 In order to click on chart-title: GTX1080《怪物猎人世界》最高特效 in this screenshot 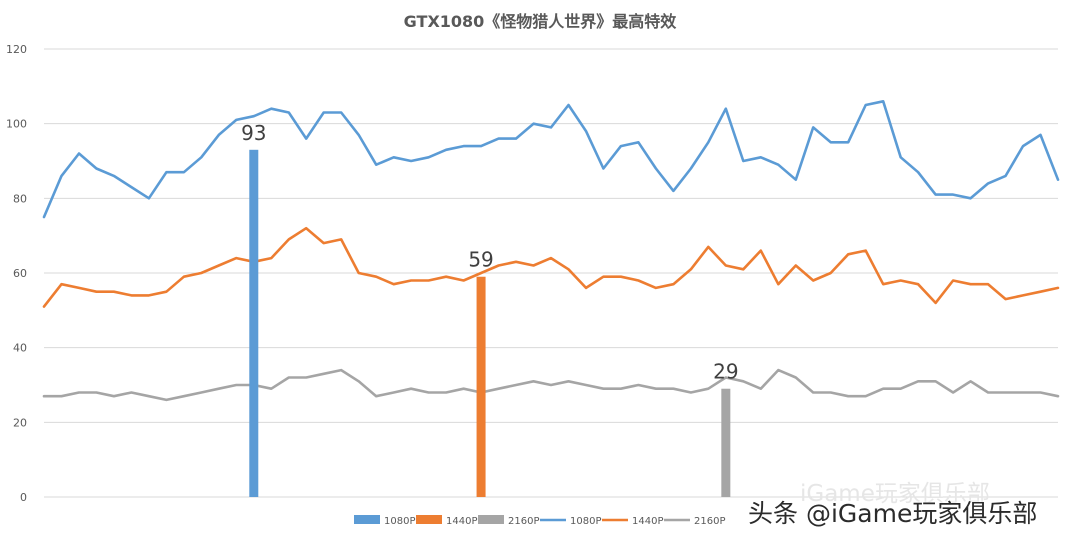, I will do `click(540, 21)`.